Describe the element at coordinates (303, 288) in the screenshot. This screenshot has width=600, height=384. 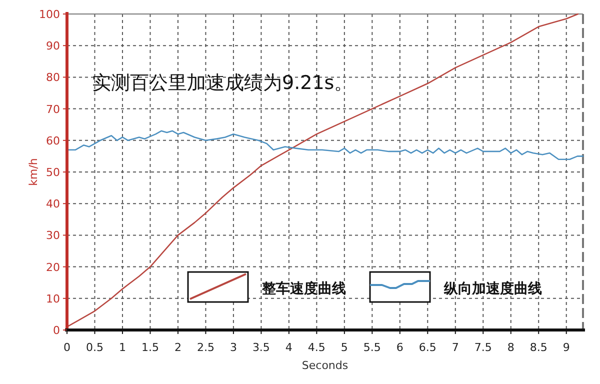
I see `legend-label: 整车速度曲线` at that location.